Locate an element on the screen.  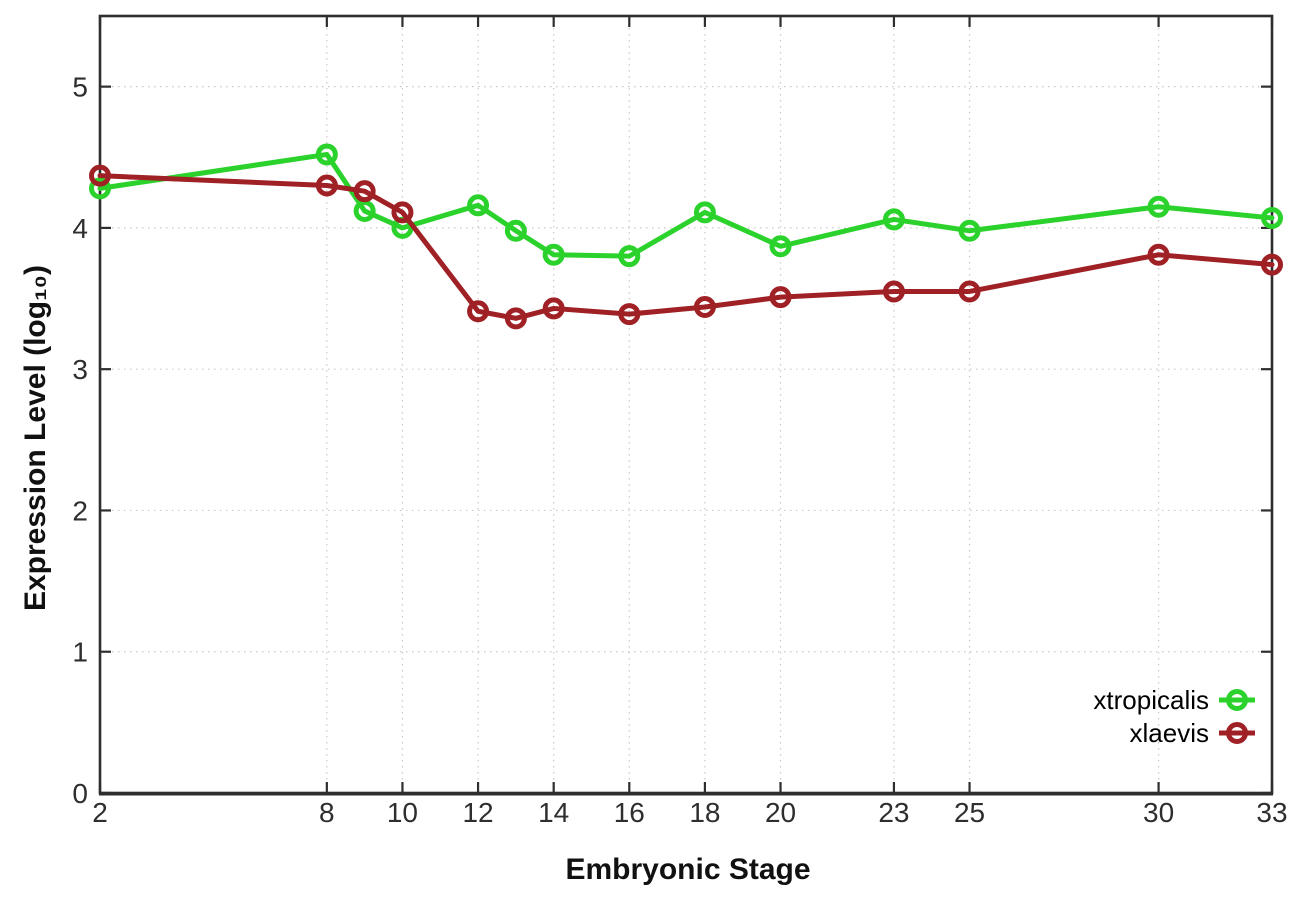
legend-label: xlaevis is located at coordinates (1169, 732).